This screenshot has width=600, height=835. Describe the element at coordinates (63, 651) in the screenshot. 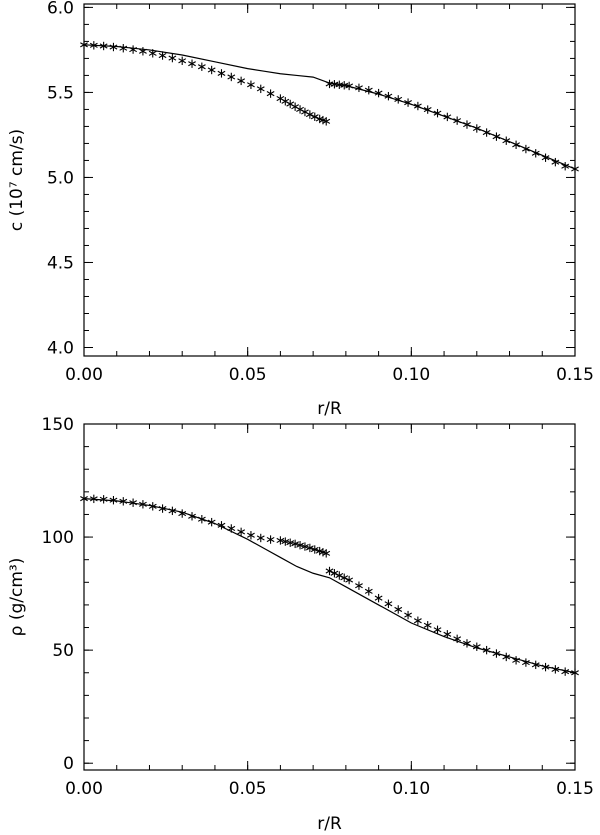

I see `density-y-tick-label: 50` at that location.